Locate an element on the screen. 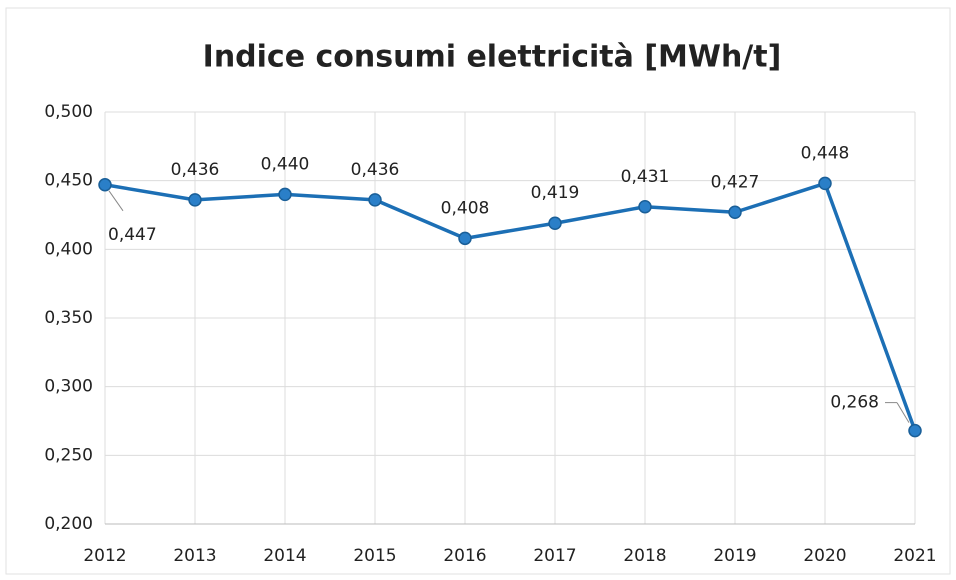  data-label: 0,419 is located at coordinates (555, 193).